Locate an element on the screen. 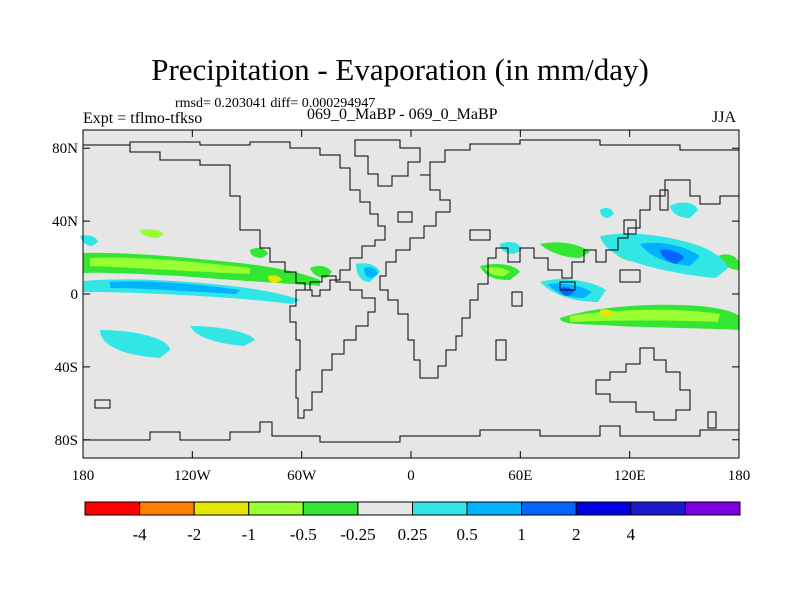 Image resolution: width=800 pixels, height=600 pixels. colorbar-label: 4 is located at coordinates (631, 534).